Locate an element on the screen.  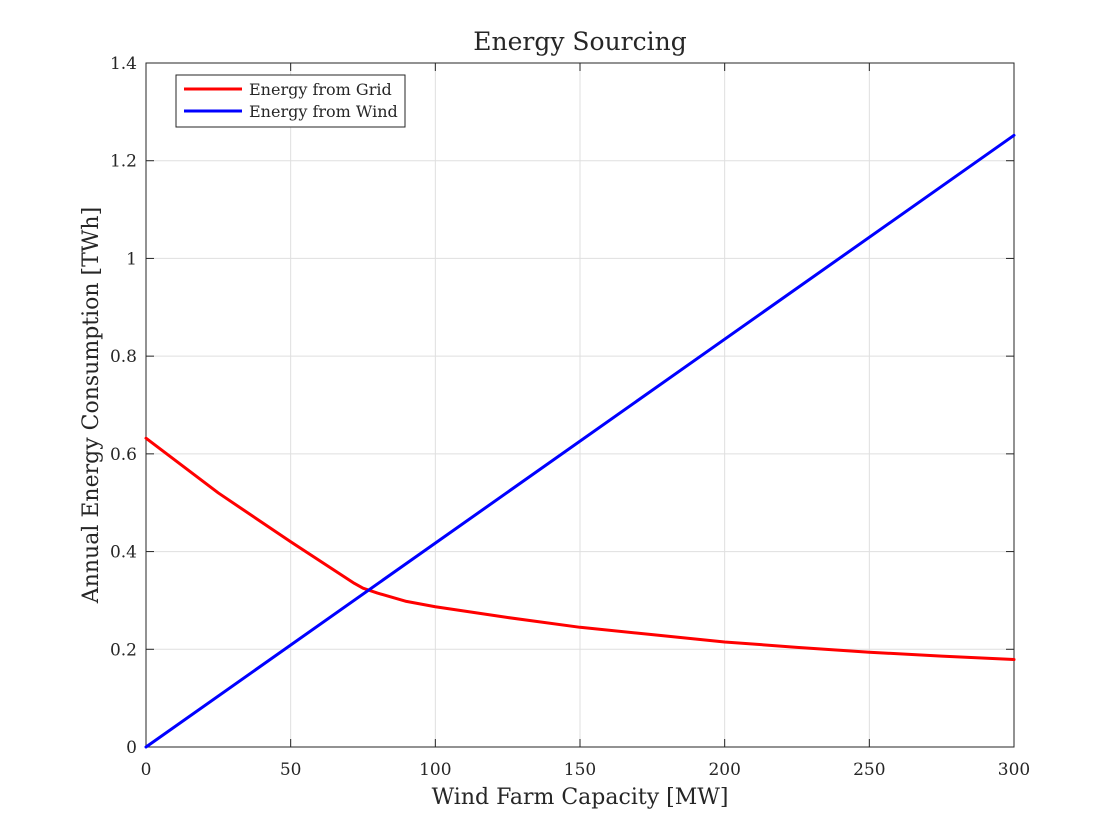
x-tick-label: 50 is located at coordinates (291, 770).